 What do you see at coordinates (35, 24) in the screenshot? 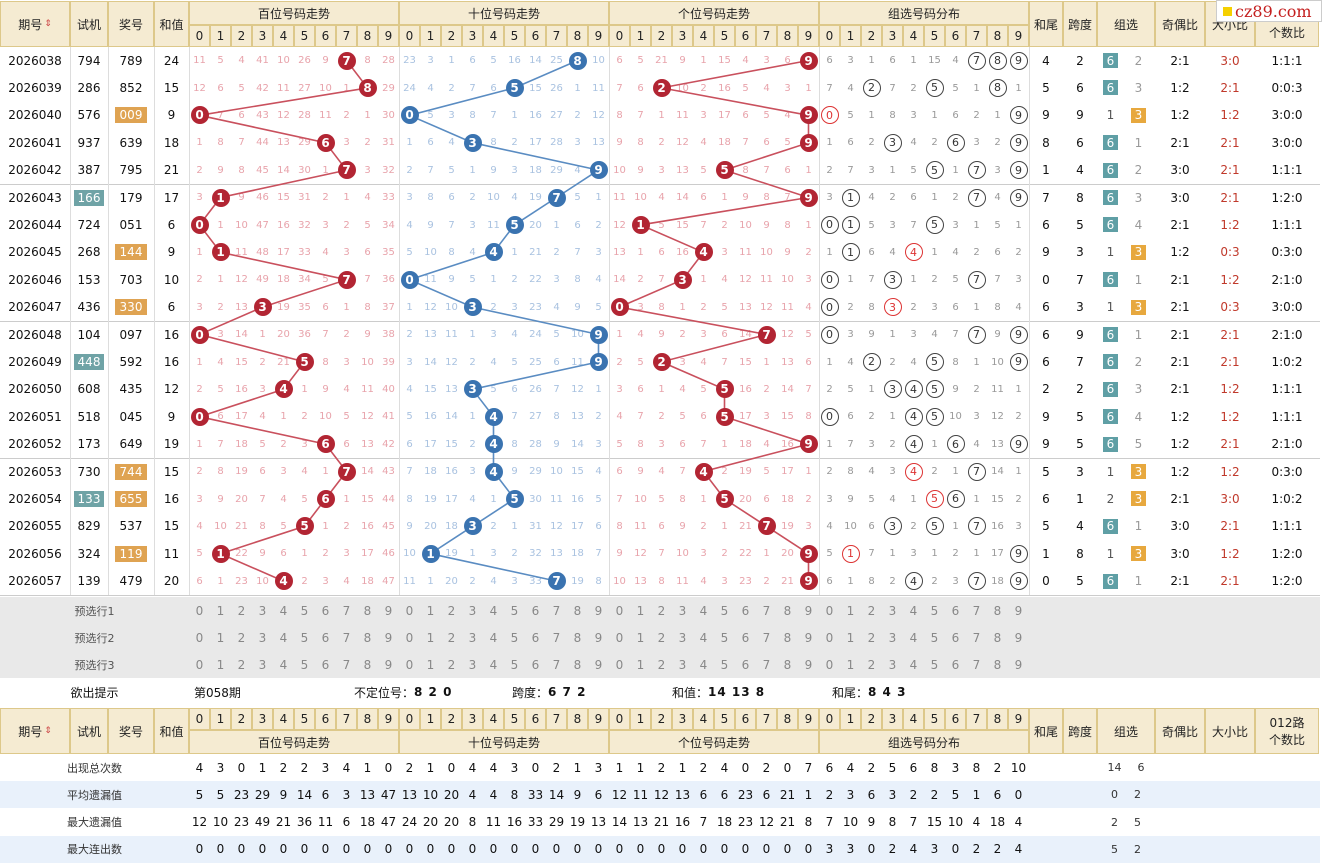
I see `header-period: 期号 ⇕` at bounding box center [35, 24].